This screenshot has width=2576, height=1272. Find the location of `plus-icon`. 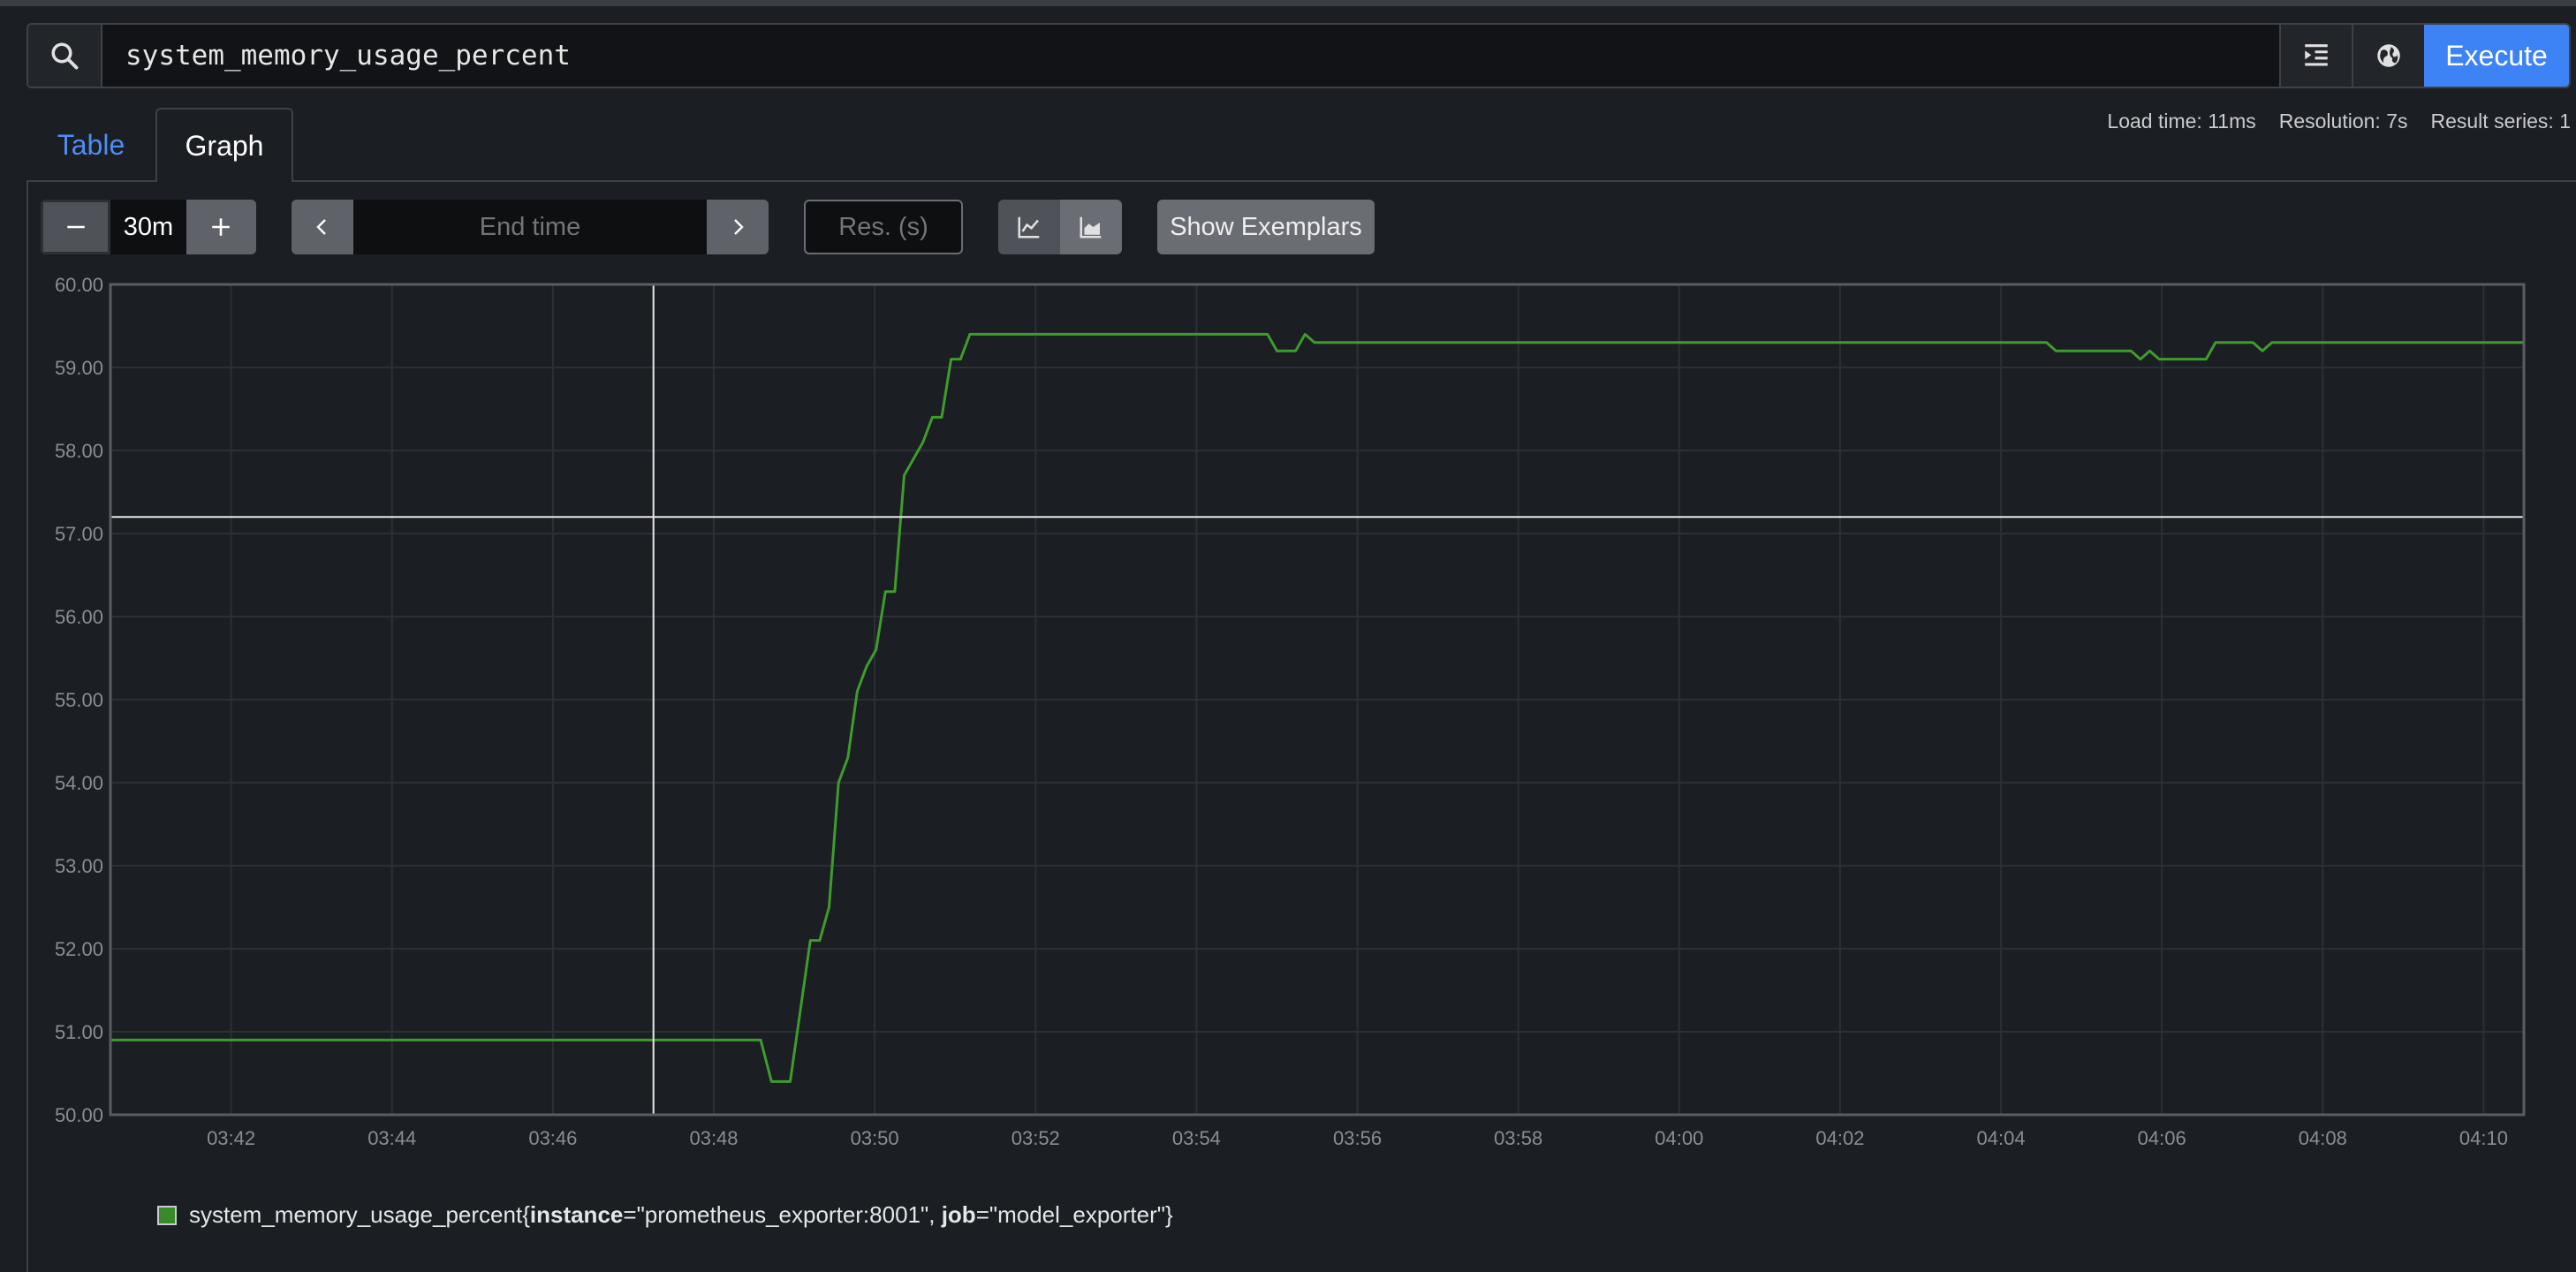

plus-icon is located at coordinates (221, 227).